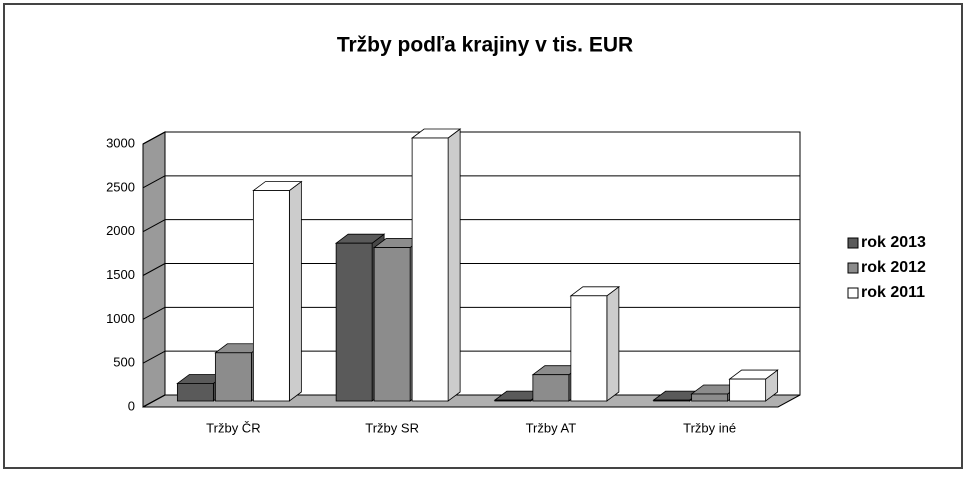 The height and width of the screenshot is (477, 966). What do you see at coordinates (124, 362) in the screenshot?
I see `y-tick-label: 500` at bounding box center [124, 362].